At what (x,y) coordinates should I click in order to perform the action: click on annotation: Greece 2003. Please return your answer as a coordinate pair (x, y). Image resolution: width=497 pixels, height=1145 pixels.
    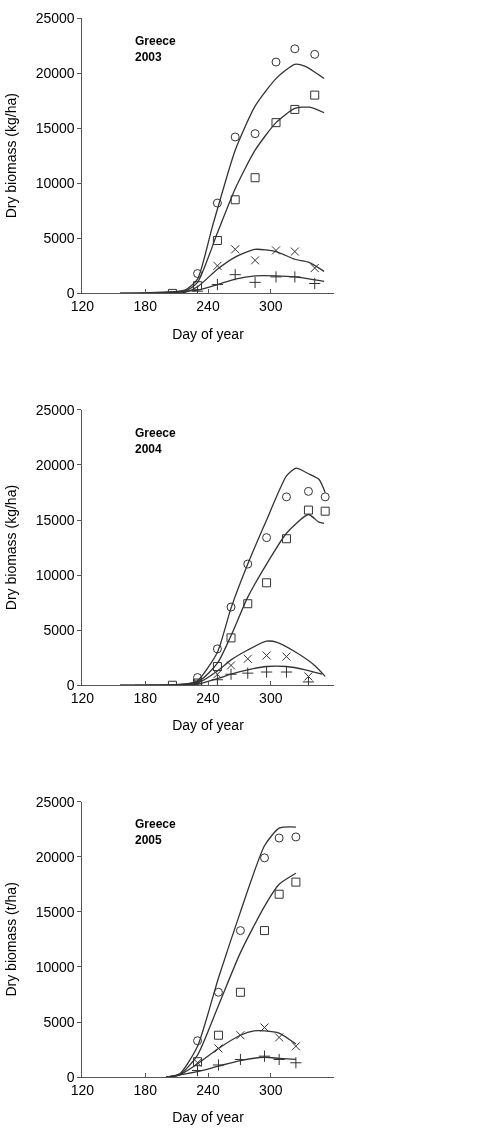
    Looking at the image, I should click on (156, 49).